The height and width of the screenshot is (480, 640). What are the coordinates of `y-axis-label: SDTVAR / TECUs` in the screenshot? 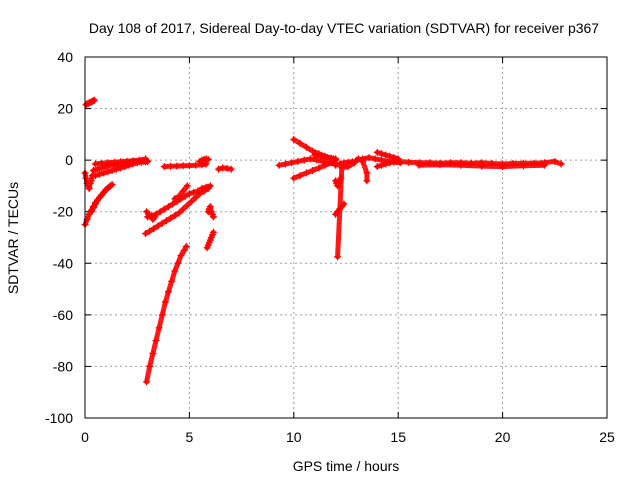 It's located at (13, 238).